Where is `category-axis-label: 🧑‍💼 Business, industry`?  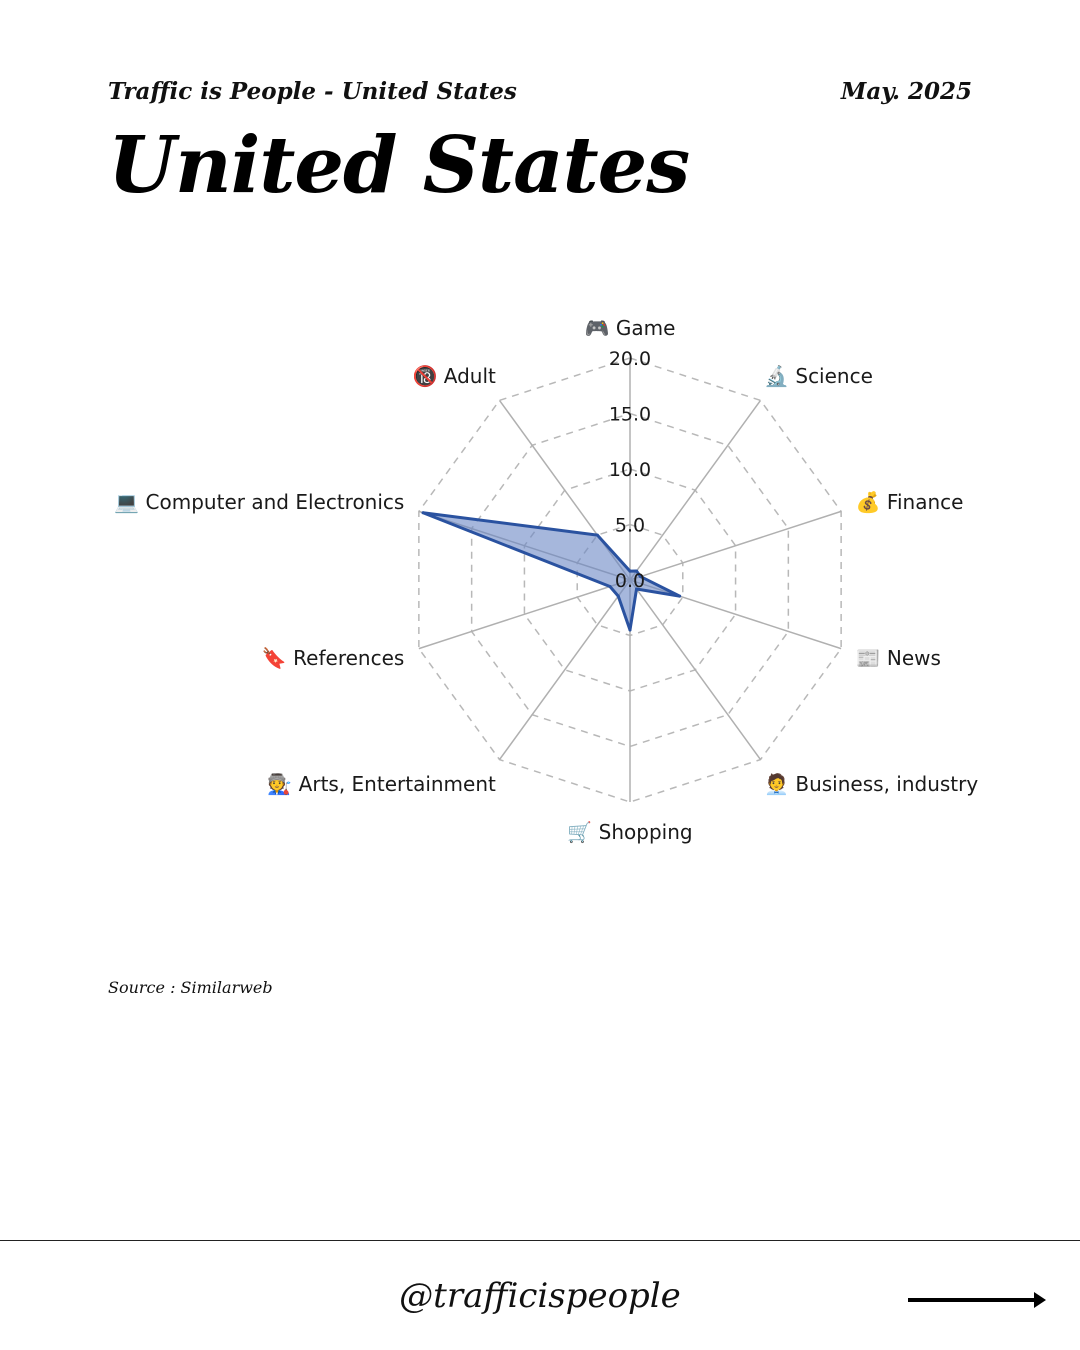
category-axis-label: 🧑‍💼 Business, industry is located at coordinates (871, 784).